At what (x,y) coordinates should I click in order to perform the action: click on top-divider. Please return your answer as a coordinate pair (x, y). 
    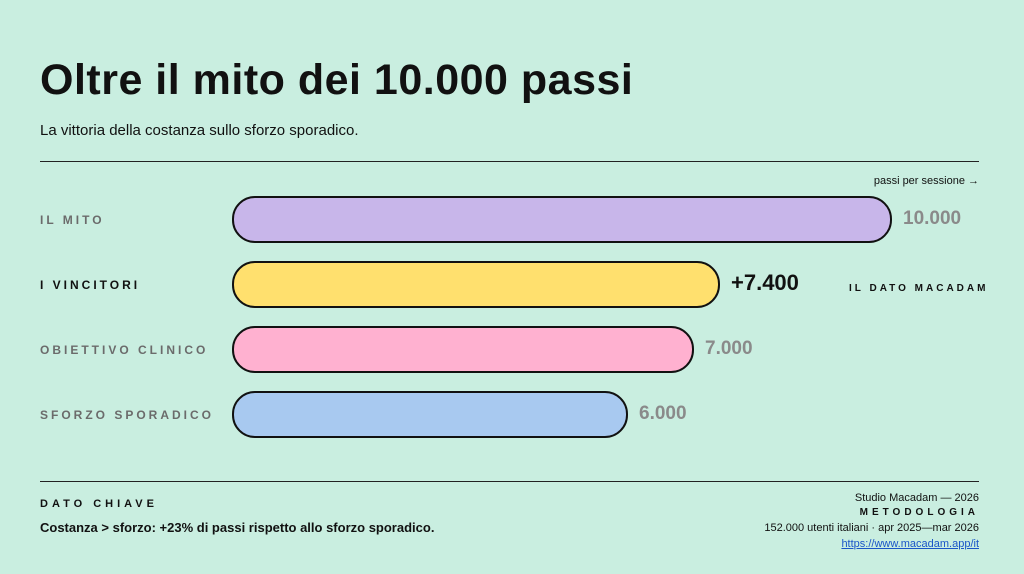
    Looking at the image, I should click on (509, 161).